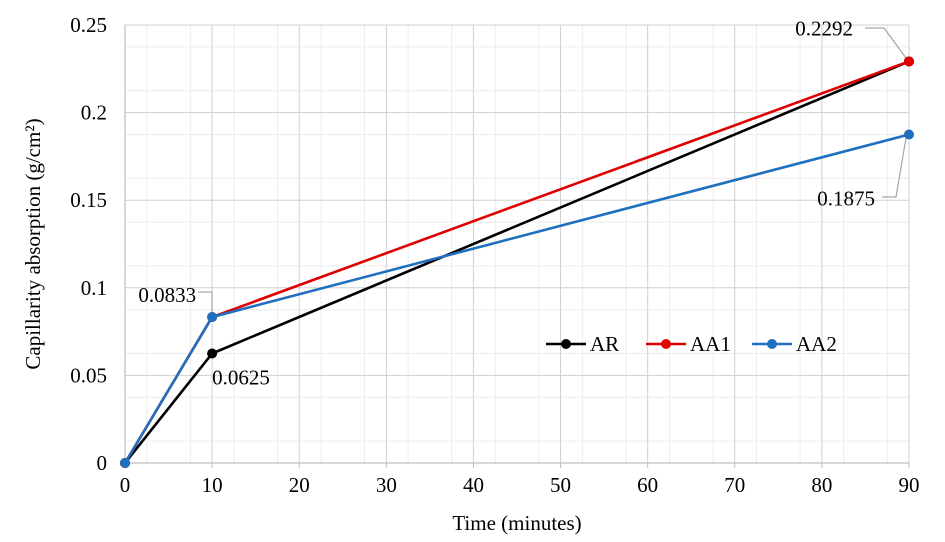 Image resolution: width=945 pixels, height=542 pixels. Describe the element at coordinates (241, 378) in the screenshot. I see `data-label: 0.0625` at that location.